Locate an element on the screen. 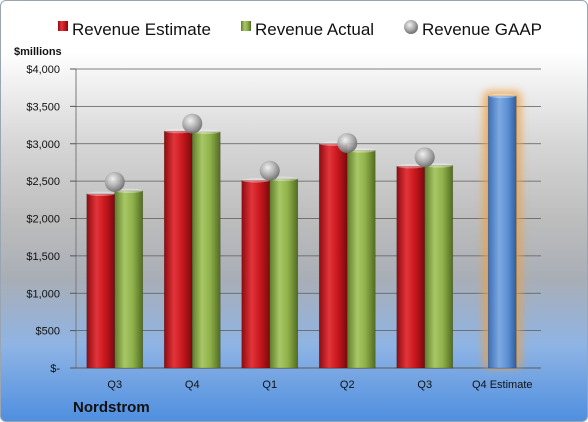  x-tick-label: Q1 is located at coordinates (269, 385).